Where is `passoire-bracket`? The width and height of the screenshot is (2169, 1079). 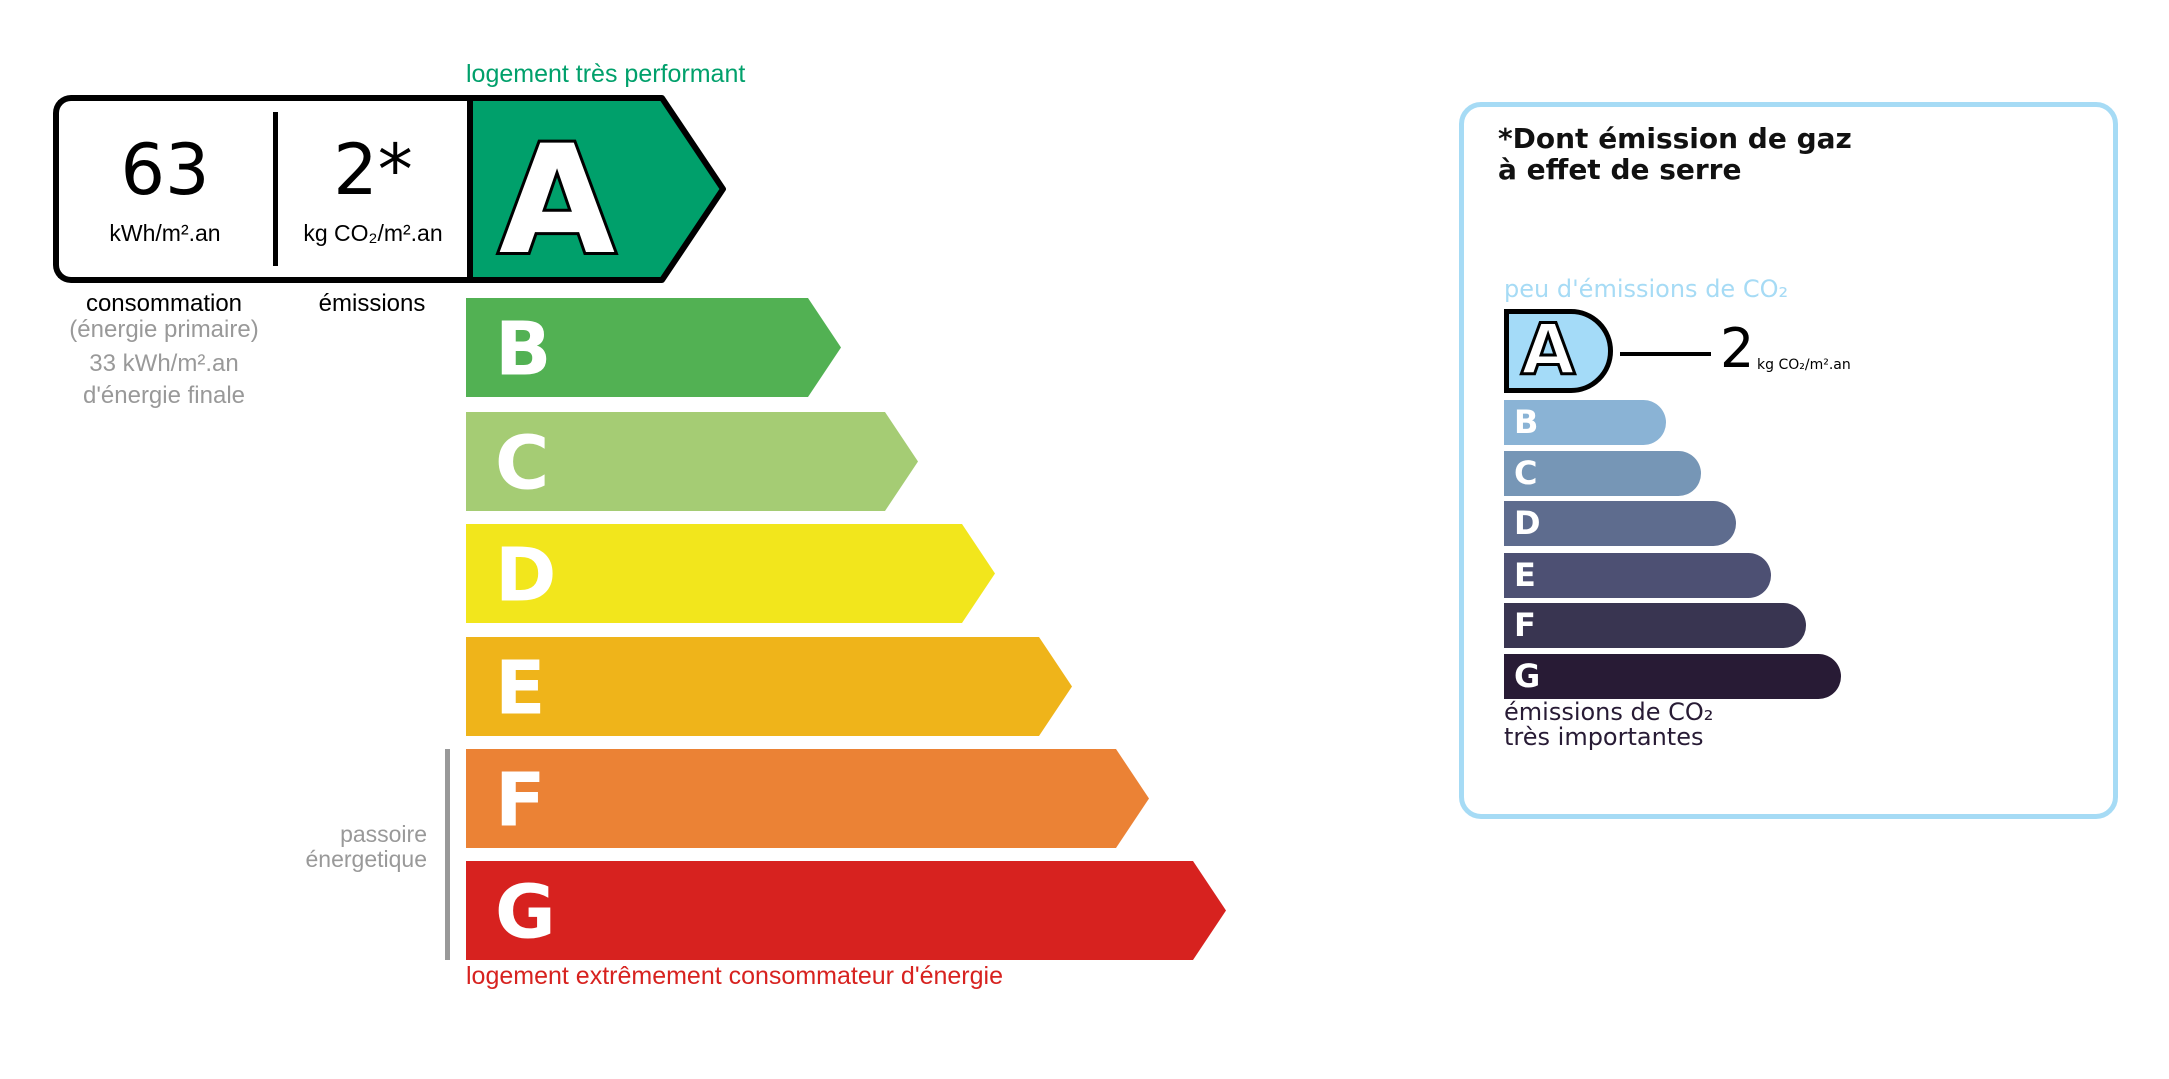
passoire-bracket is located at coordinates (447, 854).